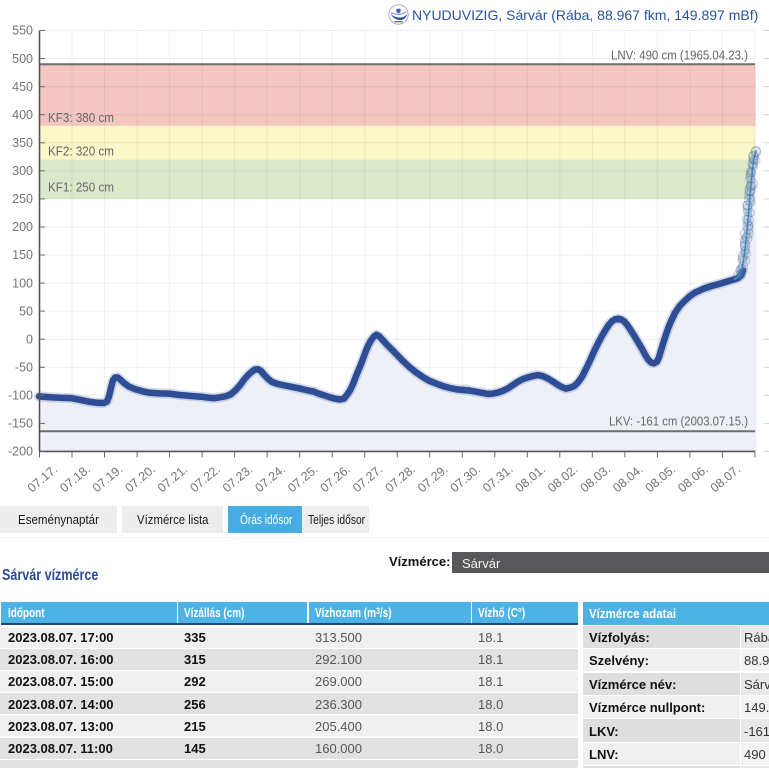  What do you see at coordinates (596, 478) in the screenshot?
I see `svg-text: 08.03.` at bounding box center [596, 478].